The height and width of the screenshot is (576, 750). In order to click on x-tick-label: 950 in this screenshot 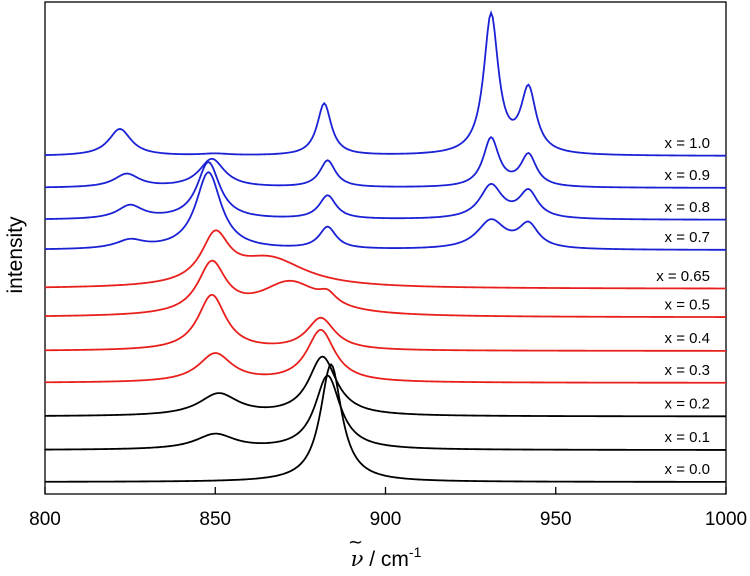, I will do `click(556, 519)`.